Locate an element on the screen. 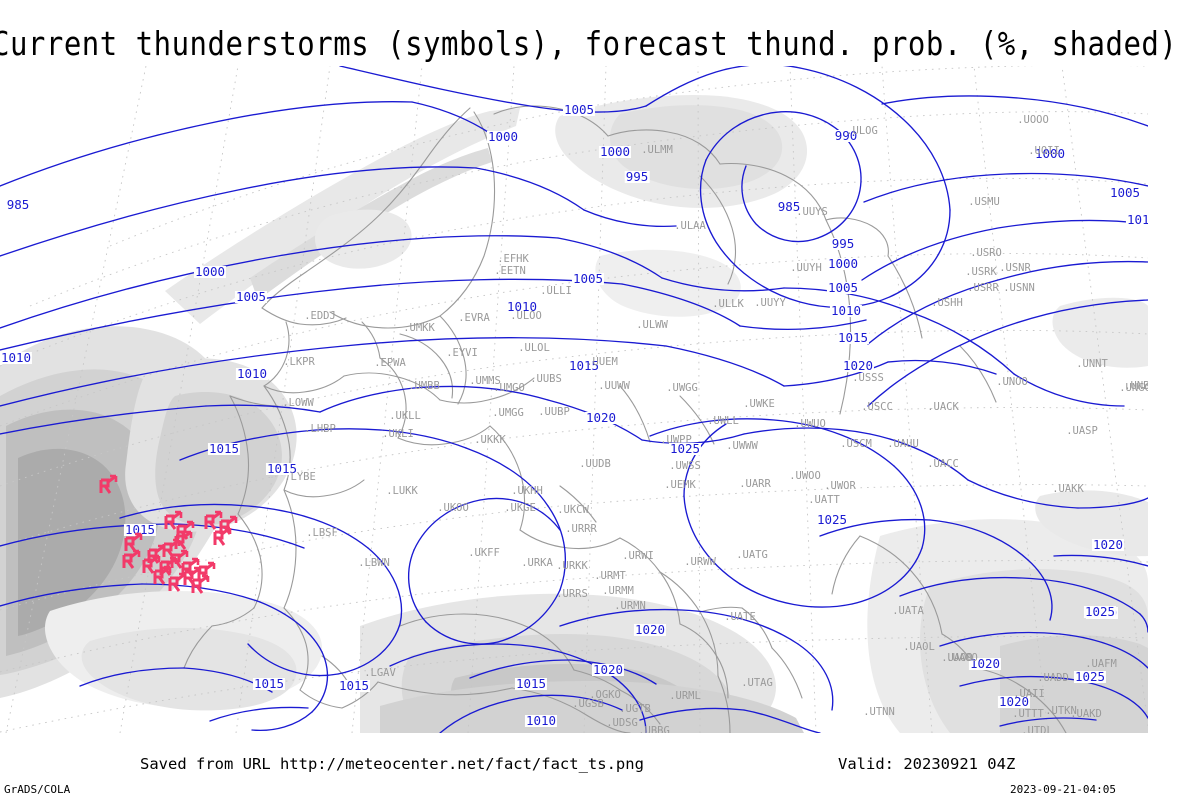 The image size is (1200, 800). station-label: .ULLI is located at coordinates (556, 291).